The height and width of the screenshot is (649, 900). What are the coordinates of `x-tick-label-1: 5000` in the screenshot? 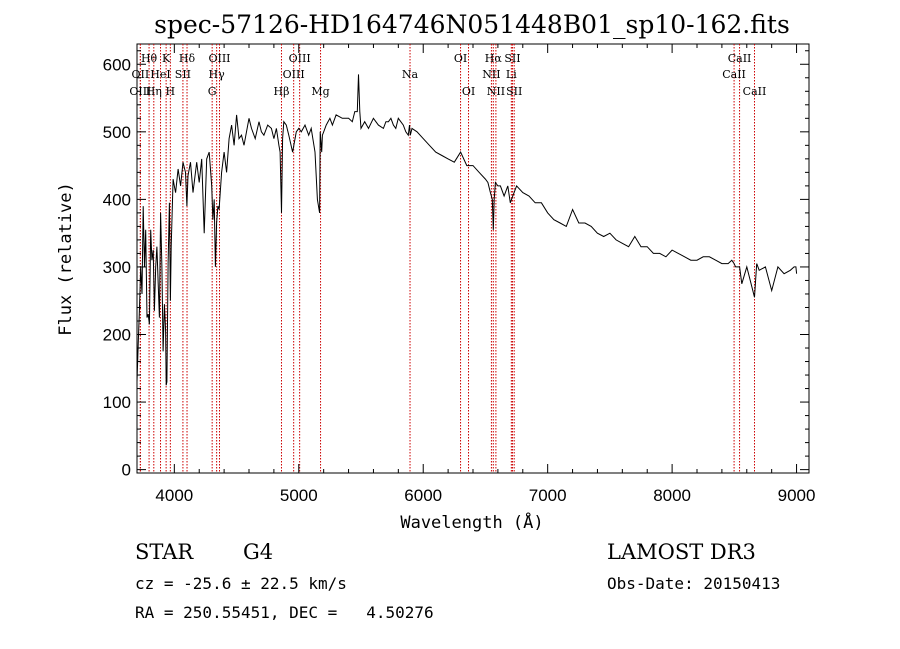 It's located at (299, 495).